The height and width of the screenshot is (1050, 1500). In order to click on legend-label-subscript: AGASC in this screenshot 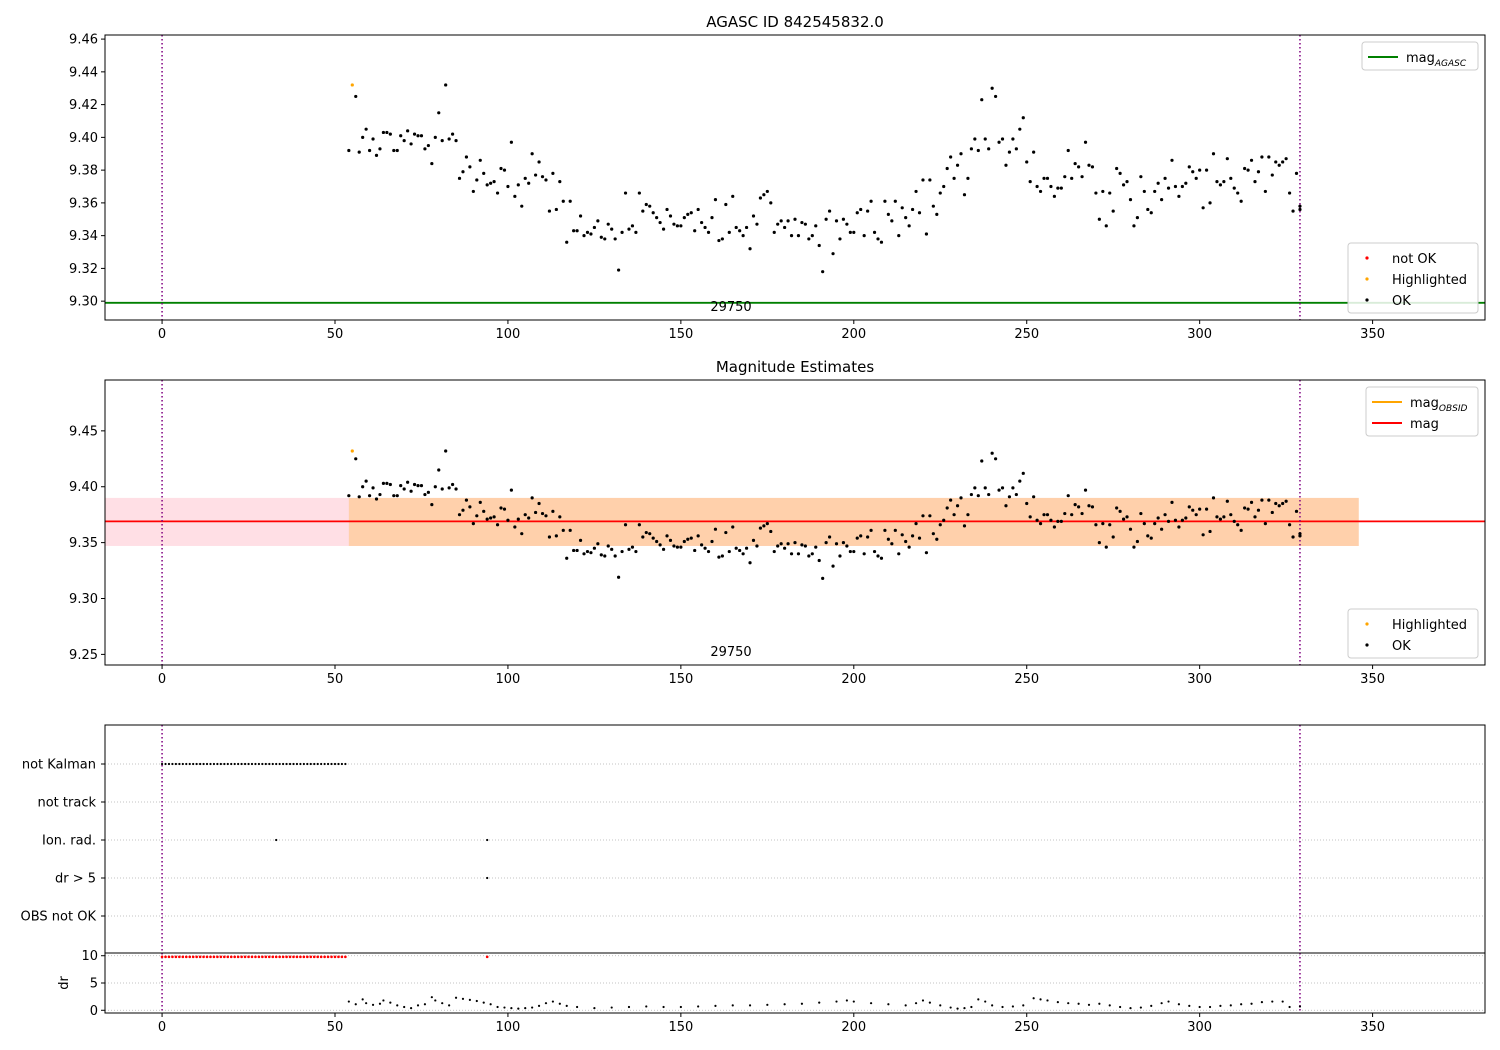, I will do `click(1450, 64)`.